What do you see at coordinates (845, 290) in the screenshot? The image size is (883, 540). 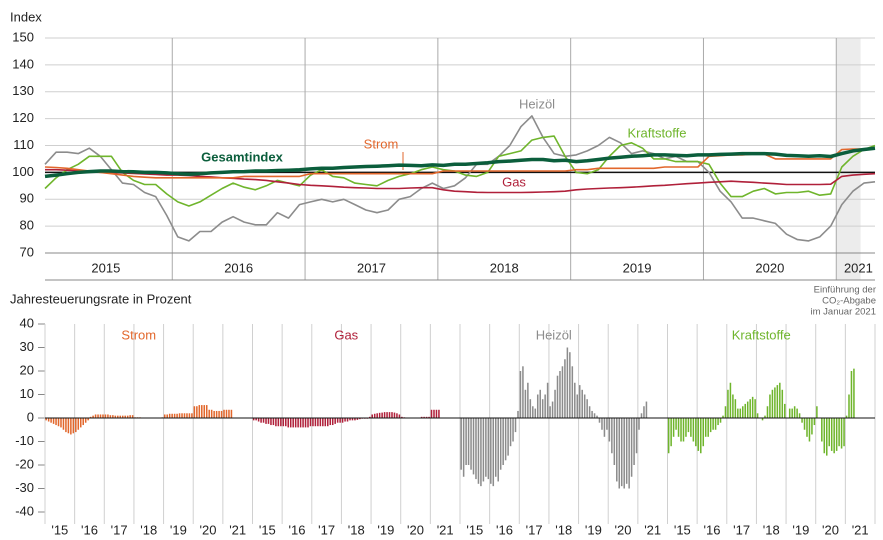 I see `annotation: Einführung der` at bounding box center [845, 290].